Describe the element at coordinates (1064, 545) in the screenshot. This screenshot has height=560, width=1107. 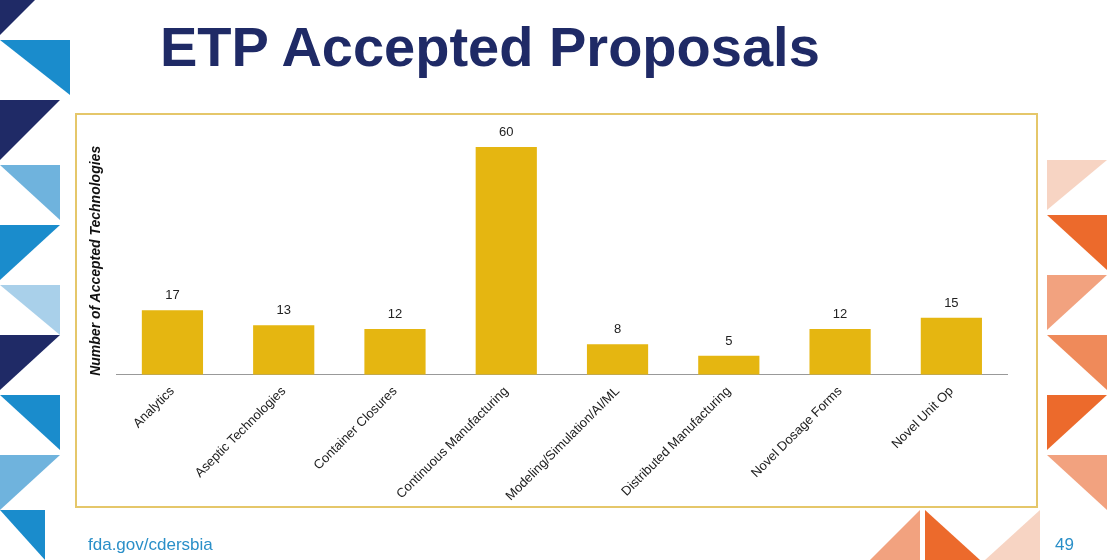
I see `text: 49` at that location.